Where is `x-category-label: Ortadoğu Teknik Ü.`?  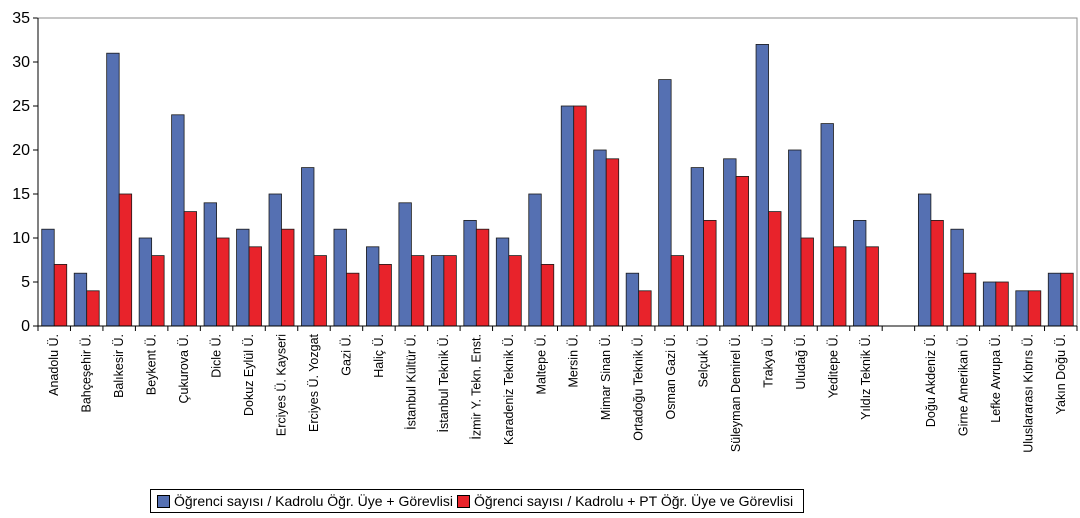 x-category-label: Ortadoğu Teknik Ü. is located at coordinates (639, 387).